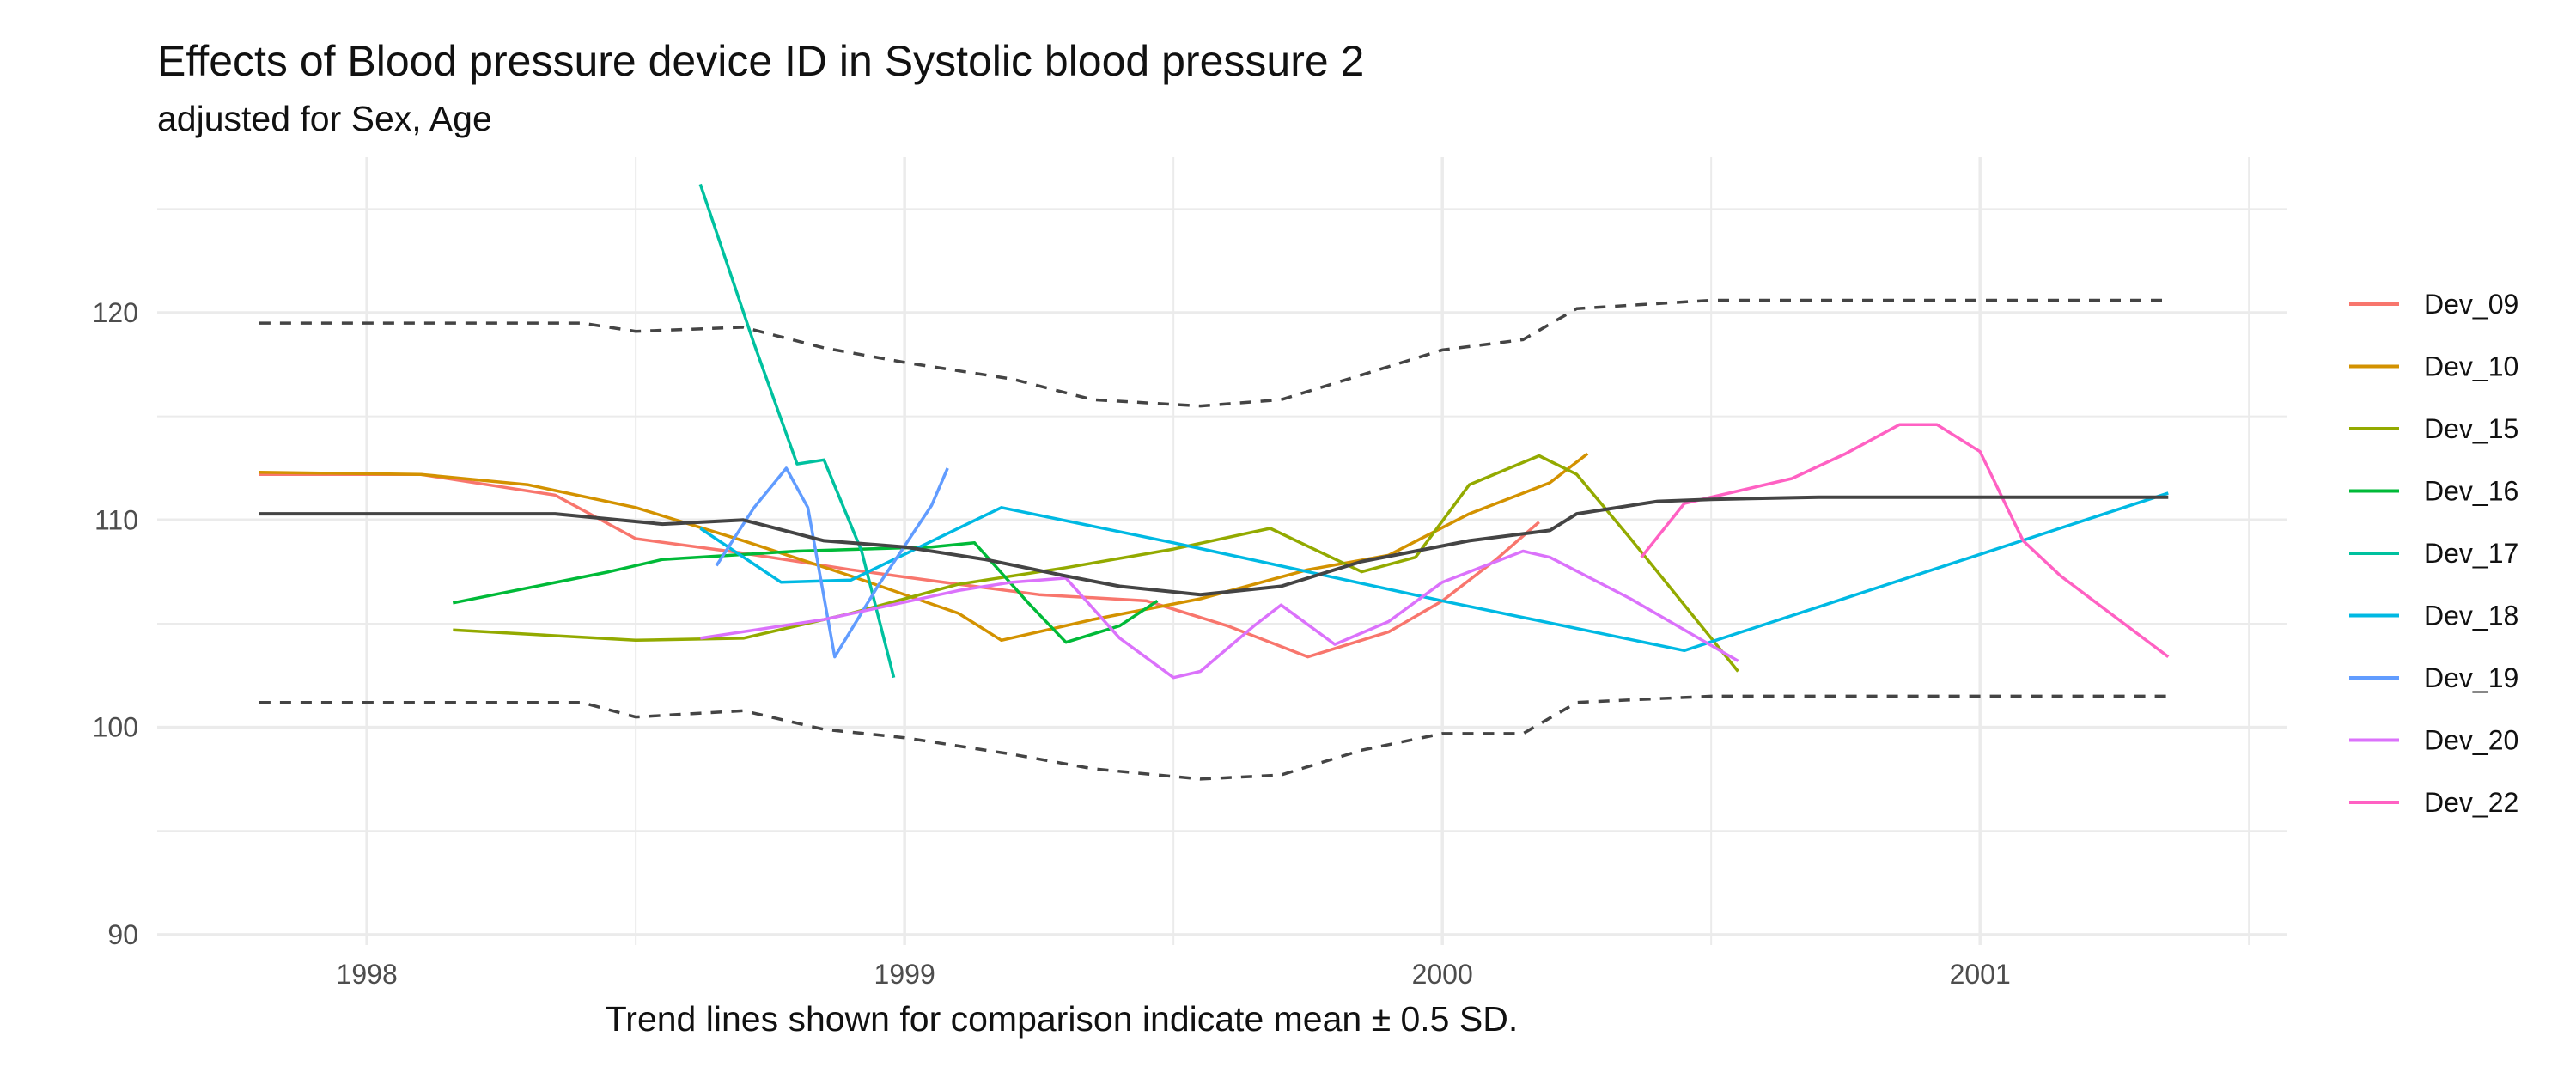 The image size is (2576, 1073). Describe the element at coordinates (2471, 304) in the screenshot. I see `legend-label: Dev_09` at that location.